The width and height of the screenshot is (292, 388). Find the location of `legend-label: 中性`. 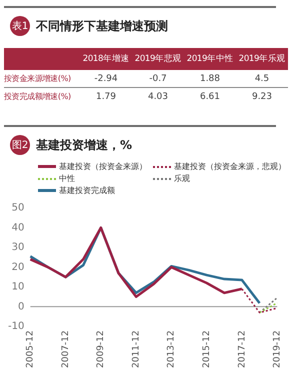

legend-label: 中性 is located at coordinates (67, 178).